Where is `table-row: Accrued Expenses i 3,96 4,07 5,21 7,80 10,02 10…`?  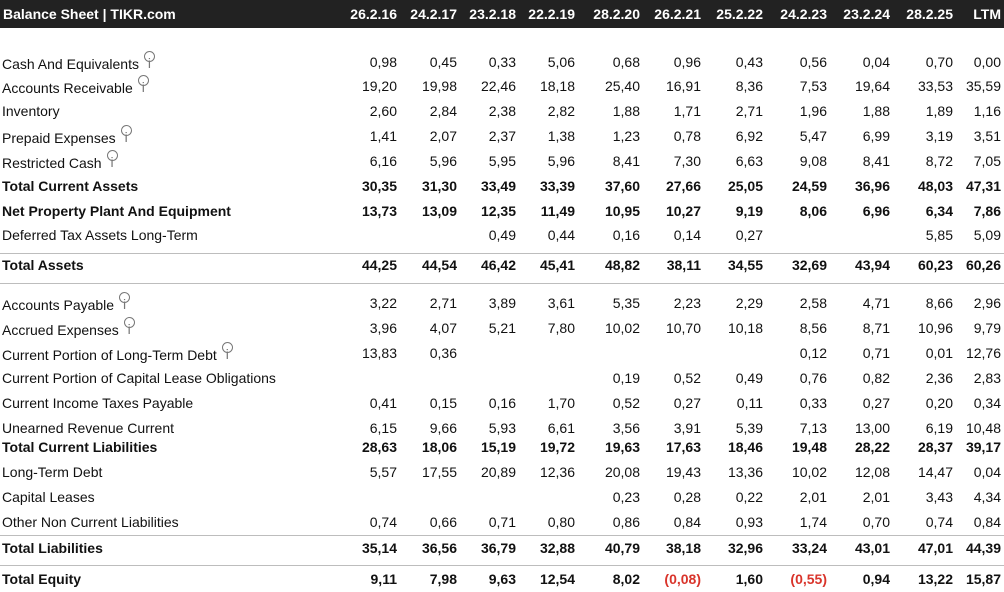
table-row: Accrued Expenses i 3,96 4,07 5,21 7,80 10,02 10… is located at coordinates (502, 328).